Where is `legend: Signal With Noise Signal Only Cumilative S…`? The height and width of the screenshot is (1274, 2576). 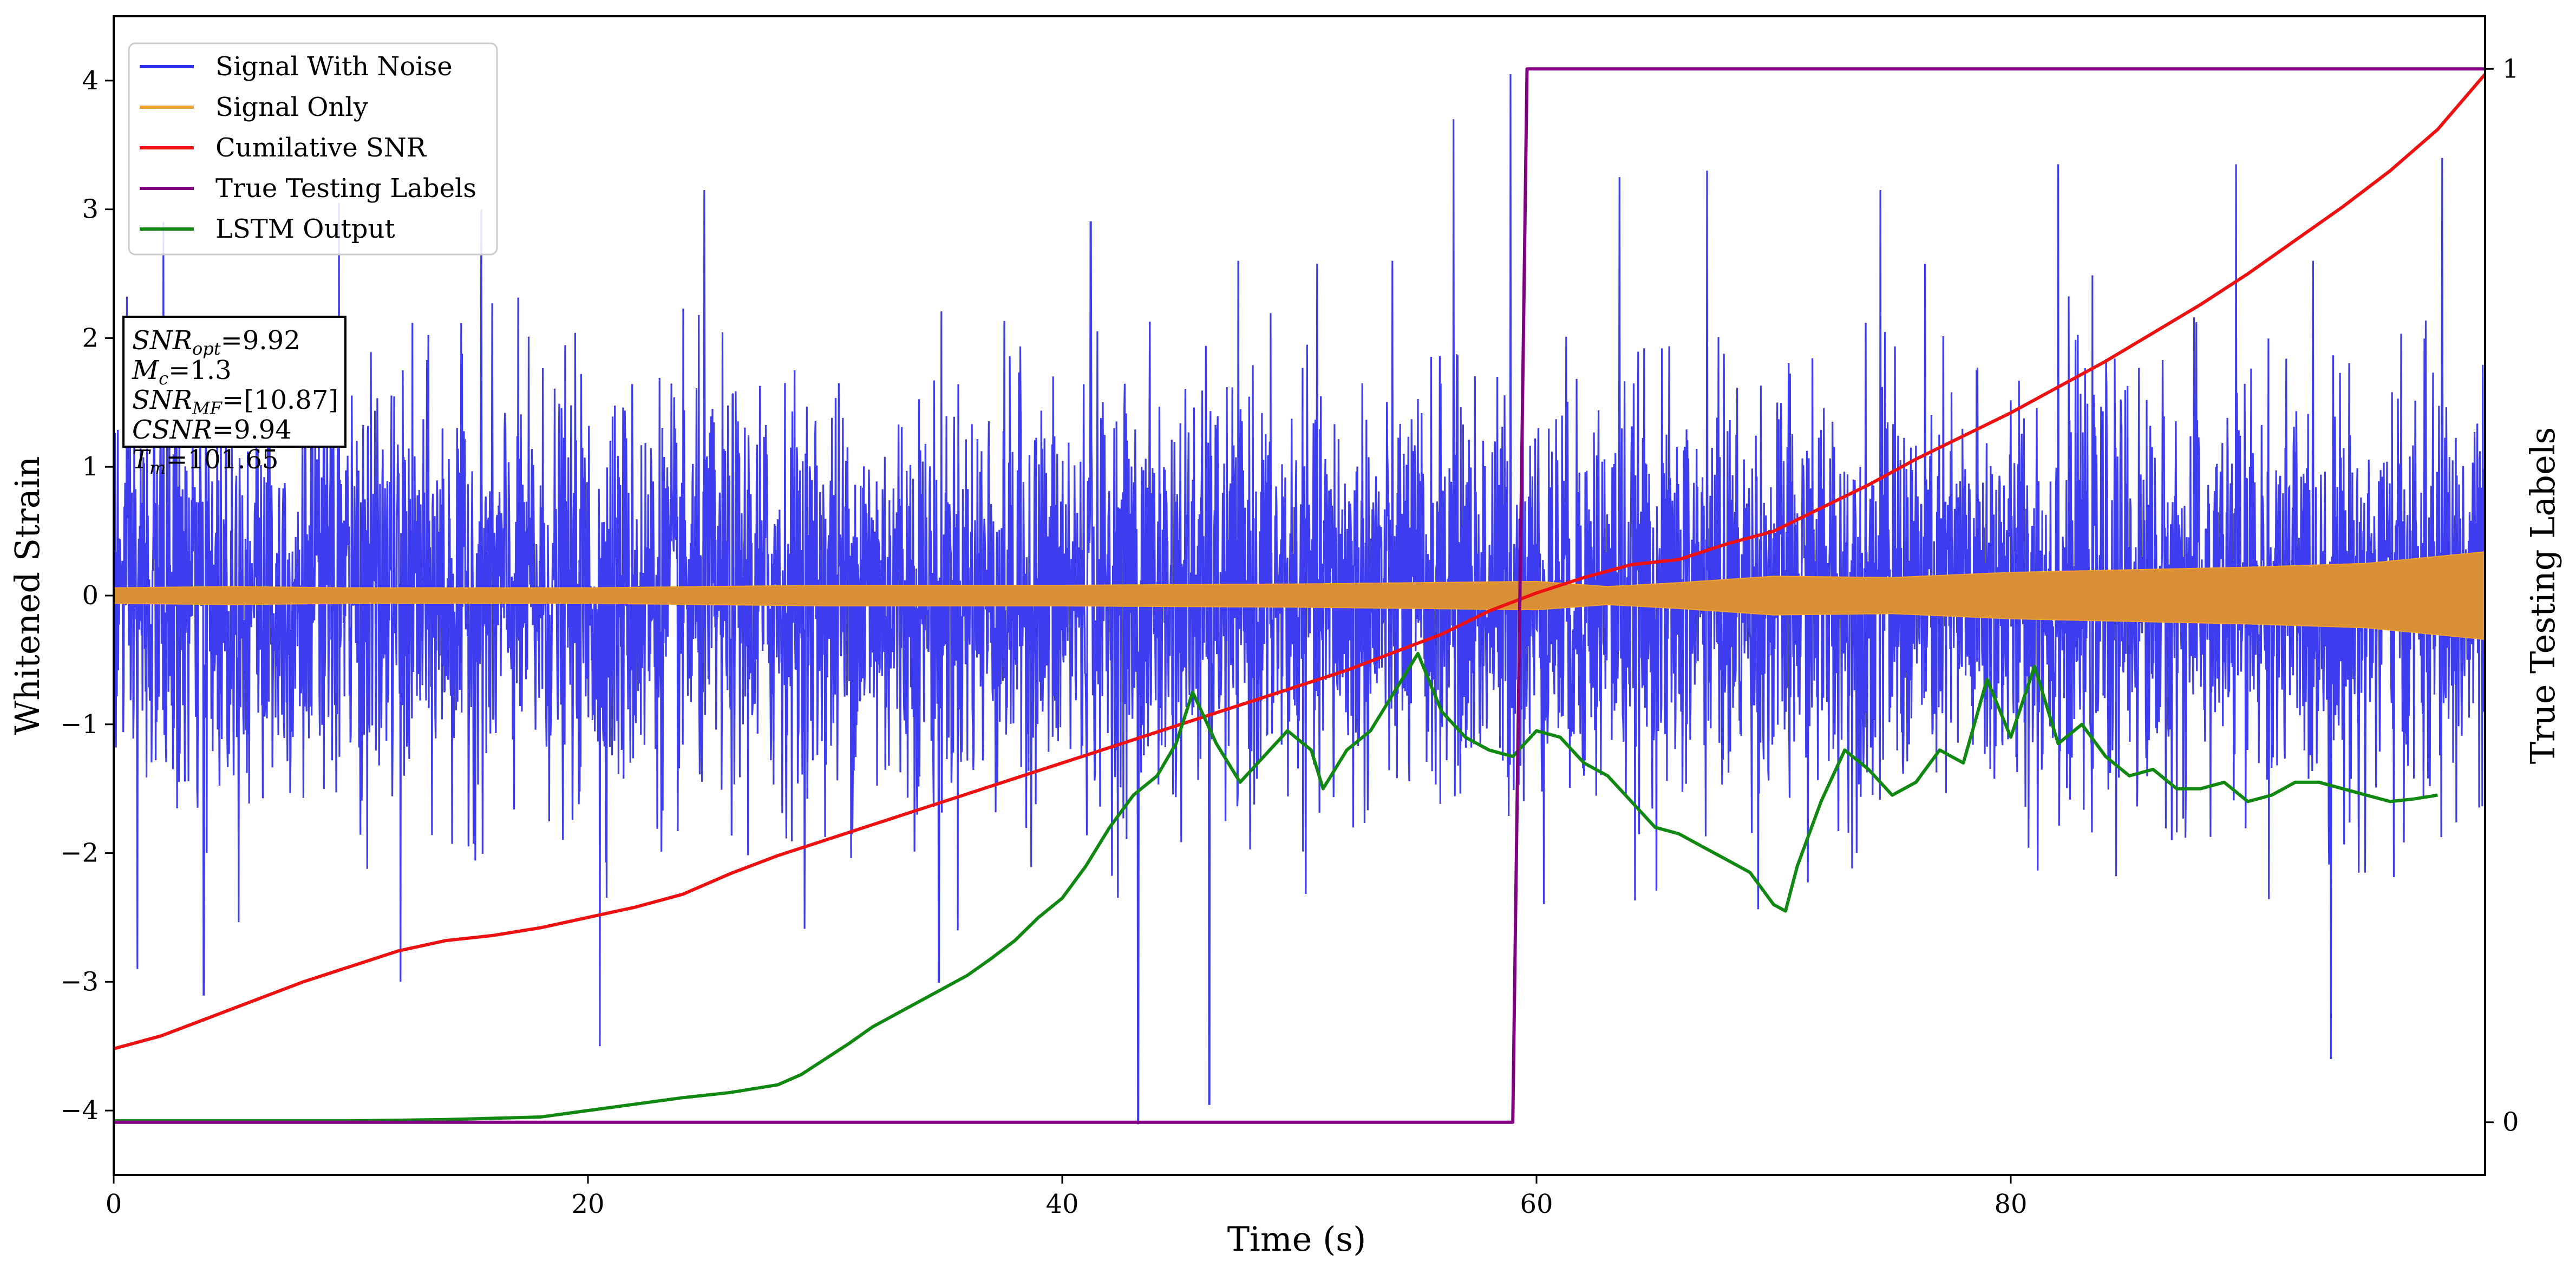 legend: Signal With Noise Signal Only Cumilative S… is located at coordinates (313, 149).